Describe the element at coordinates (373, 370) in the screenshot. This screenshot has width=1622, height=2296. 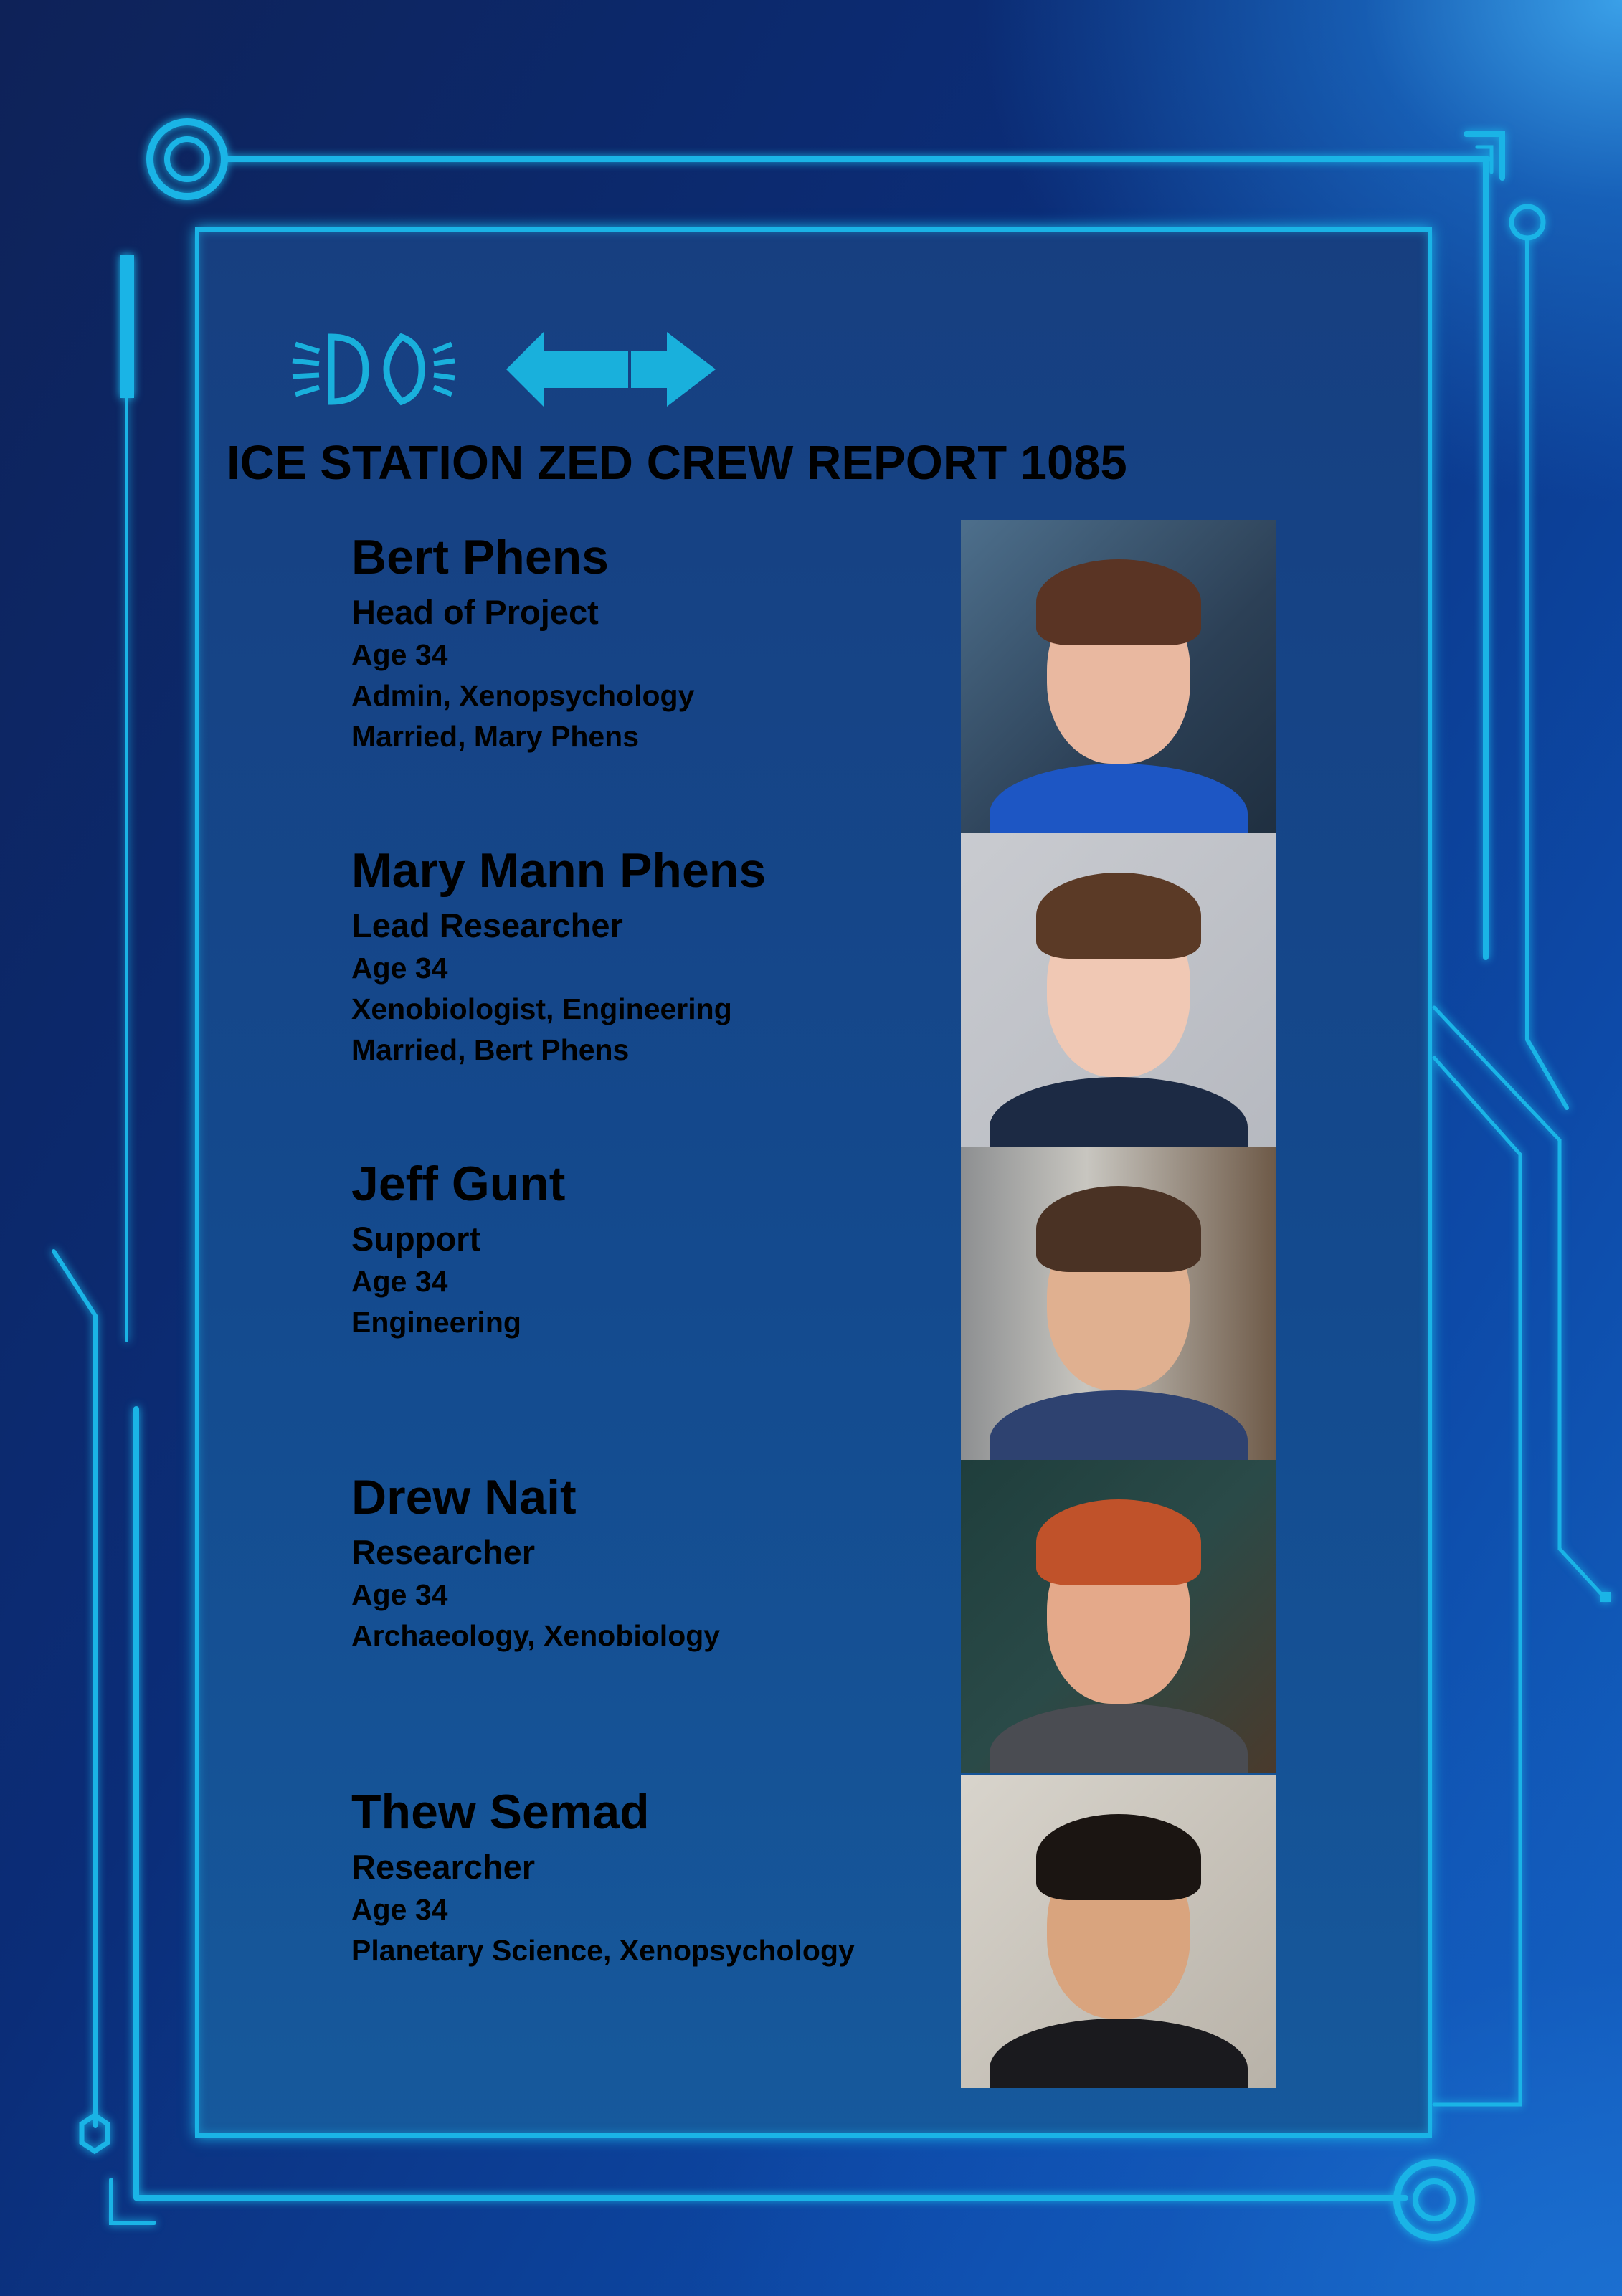
I see `headlight-icon` at that location.